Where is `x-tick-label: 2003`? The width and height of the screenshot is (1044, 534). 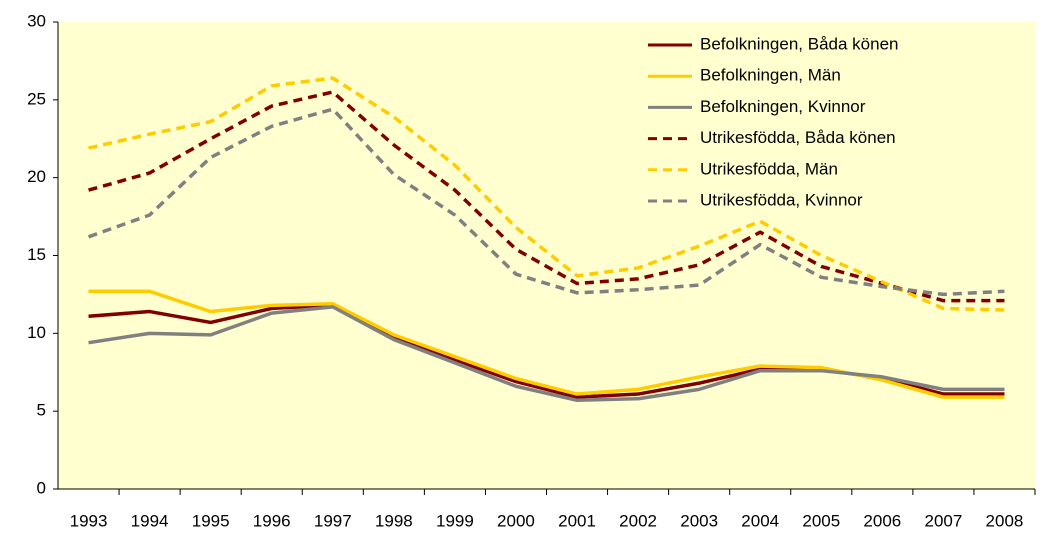 x-tick-label: 2003 is located at coordinates (699, 520).